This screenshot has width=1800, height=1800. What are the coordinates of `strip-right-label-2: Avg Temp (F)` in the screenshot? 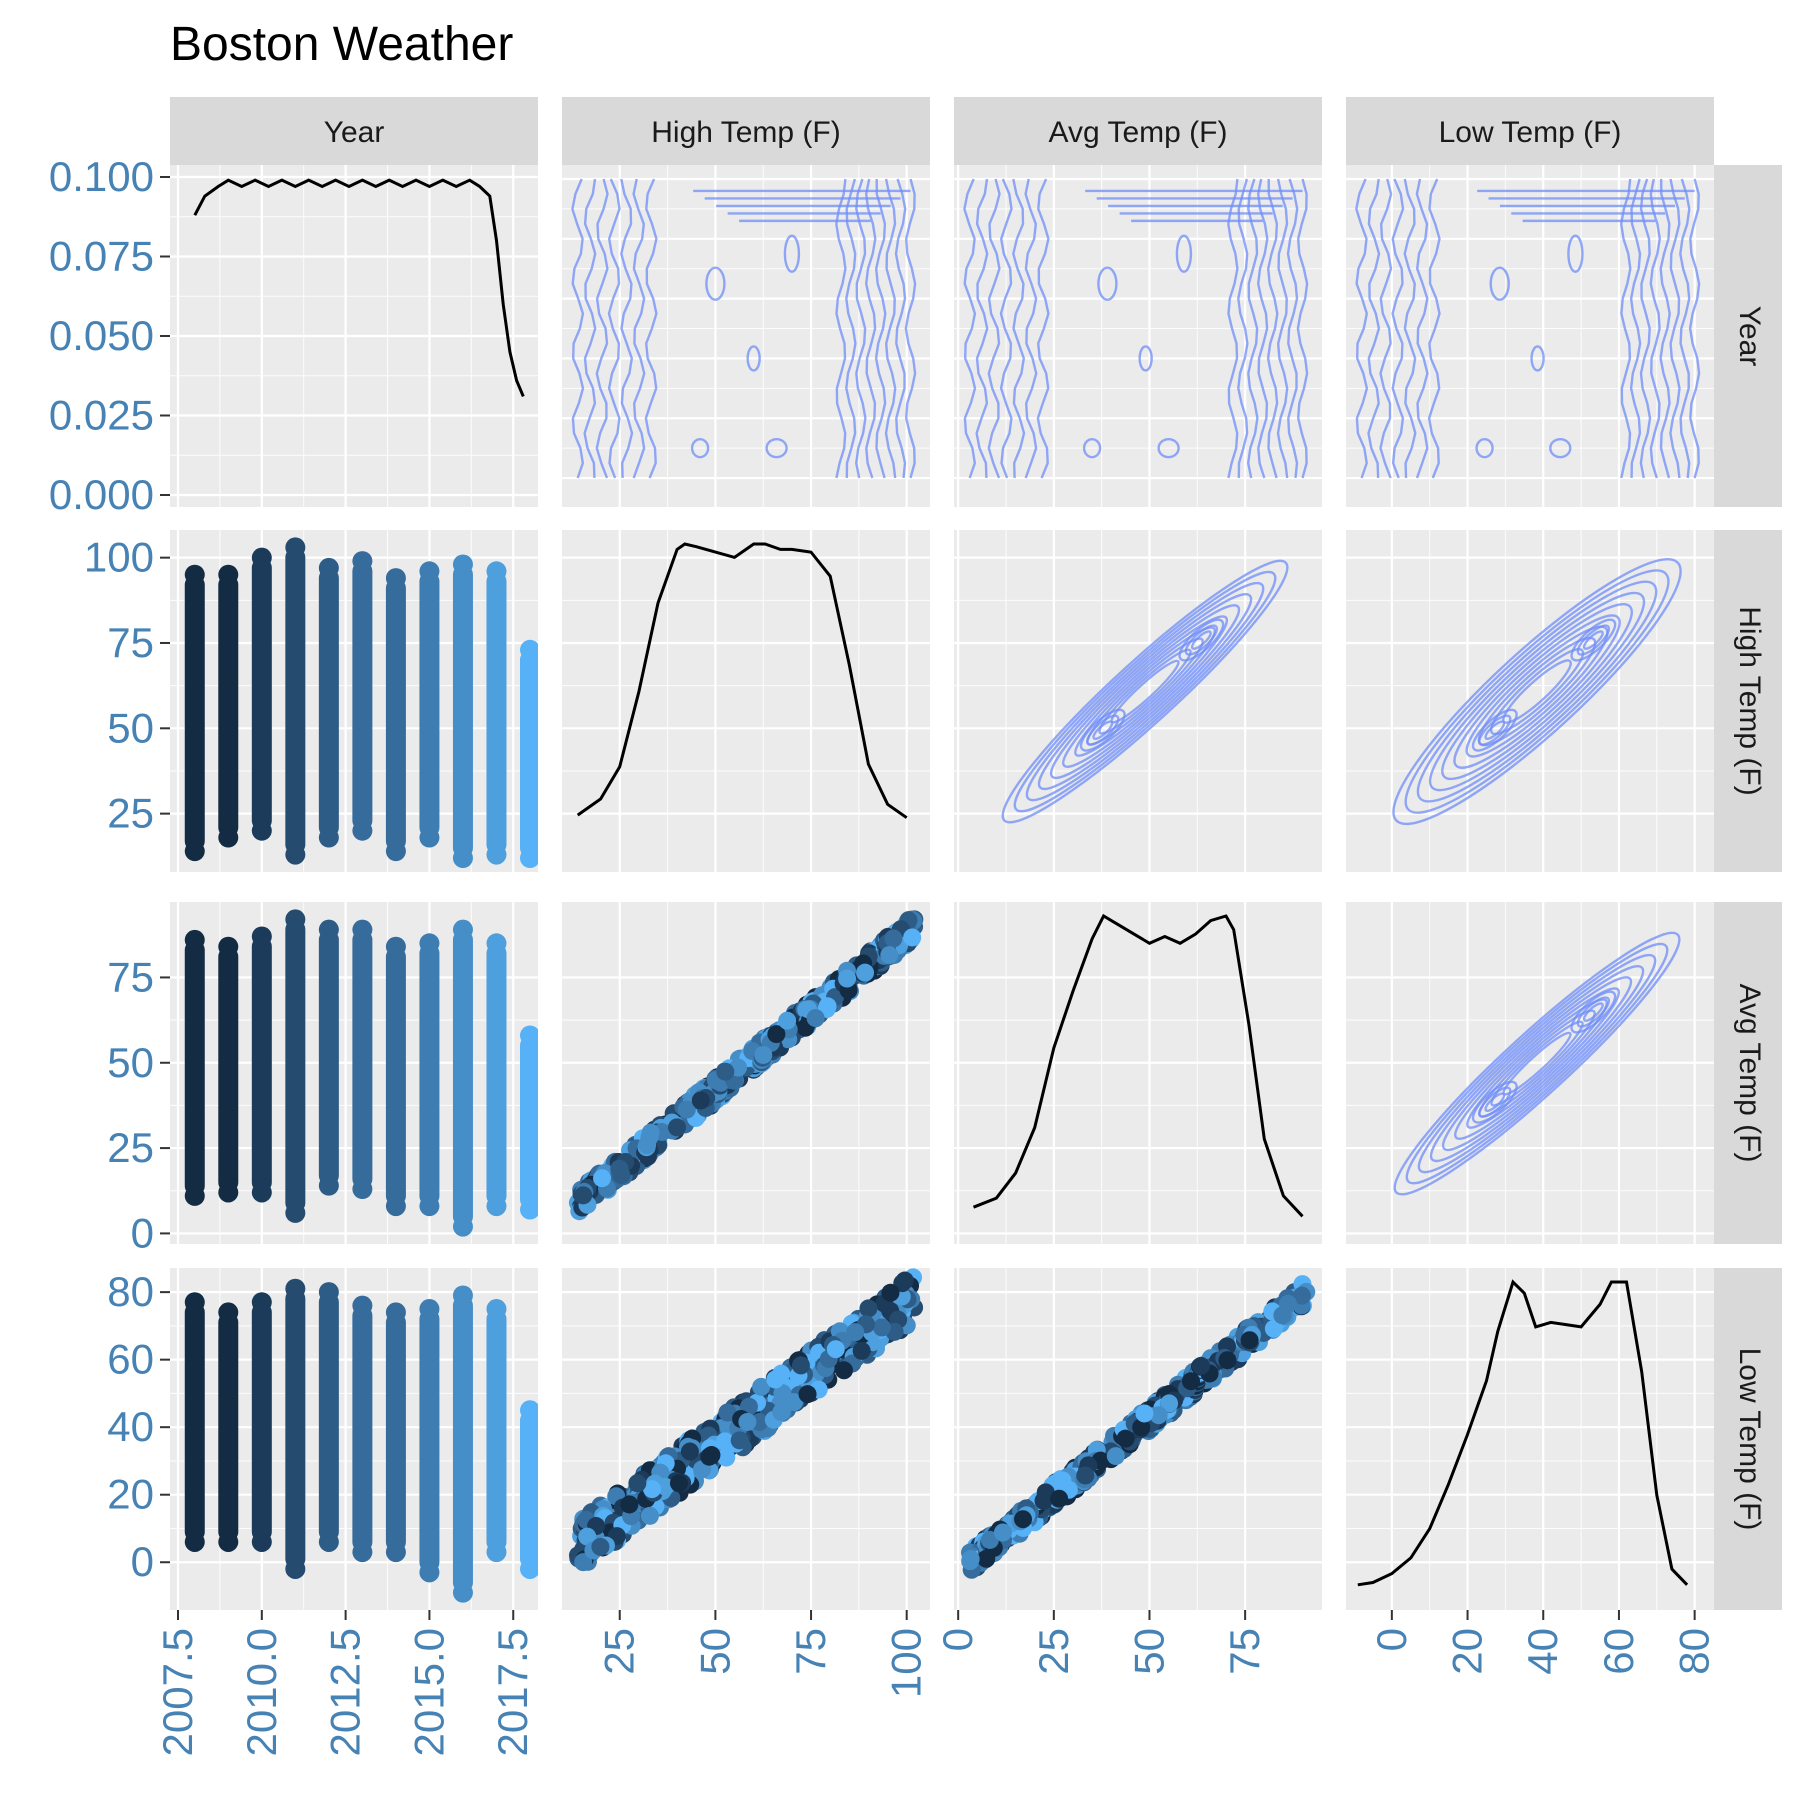 It's located at (1749, 1073).